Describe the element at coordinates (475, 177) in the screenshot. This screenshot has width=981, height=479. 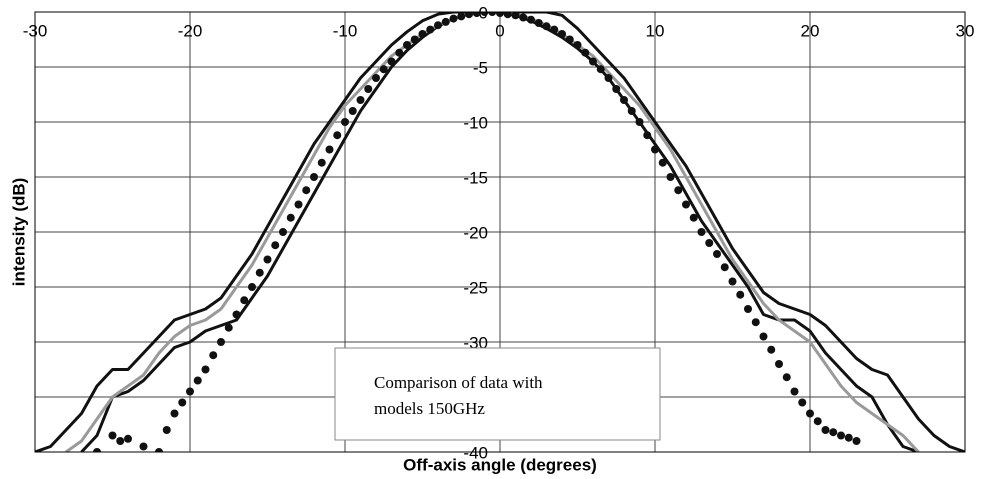
I see `y-tick-label: -15` at that location.